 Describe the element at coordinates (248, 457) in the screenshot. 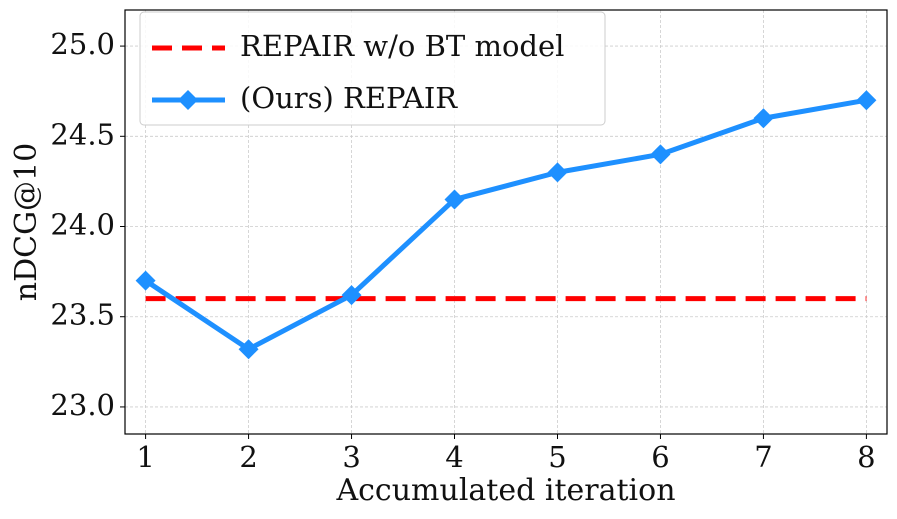

I see `x-tick-label: 2` at that location.